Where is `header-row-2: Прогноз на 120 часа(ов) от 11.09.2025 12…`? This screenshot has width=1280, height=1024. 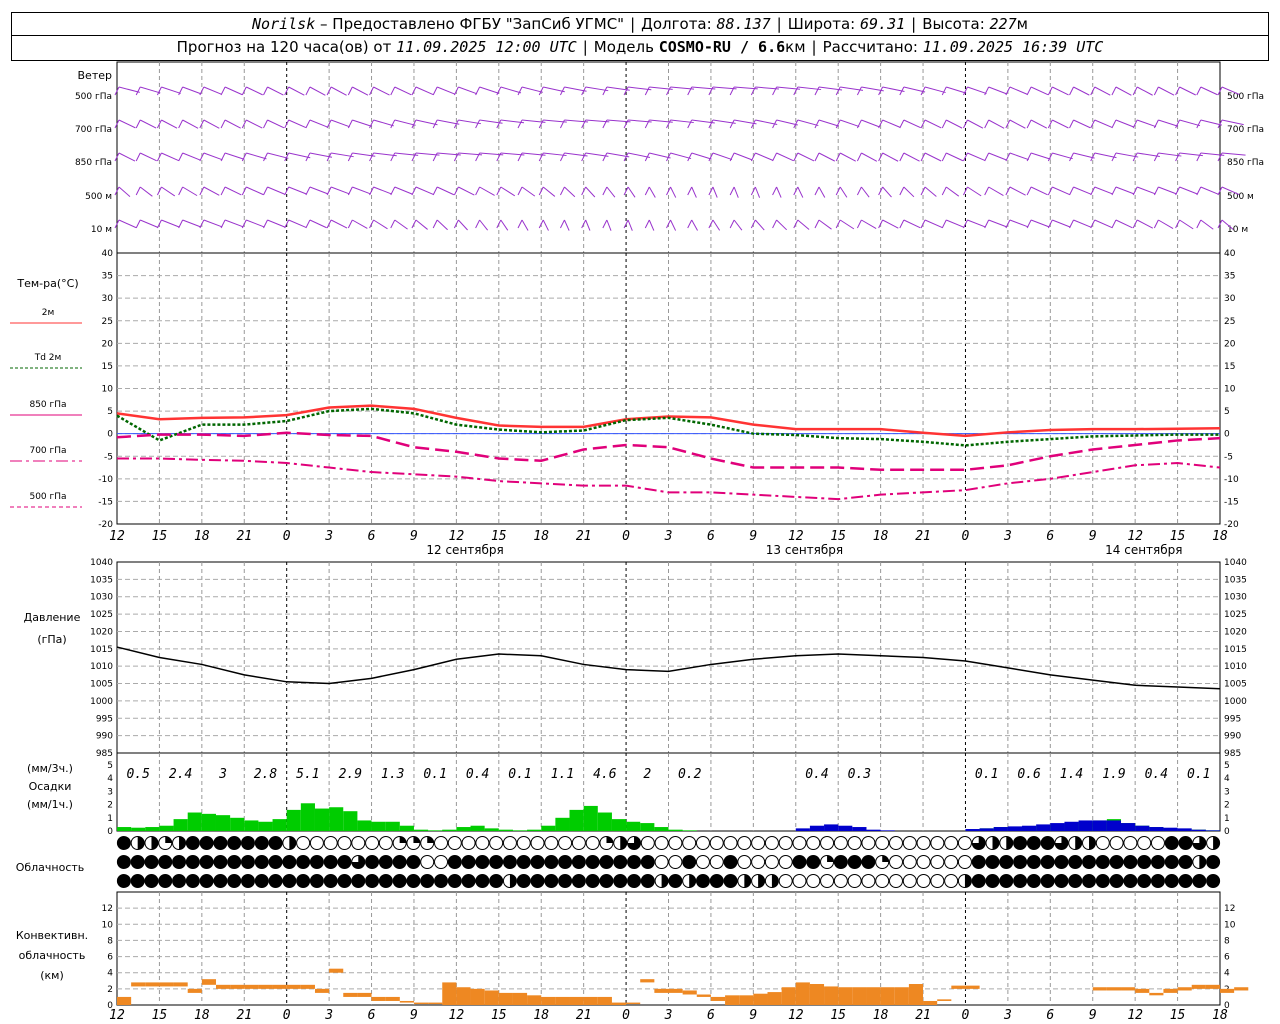
header-row-2: Прогноз на 120 часа(ов) от 11.09.2025 12… is located at coordinates (640, 48).